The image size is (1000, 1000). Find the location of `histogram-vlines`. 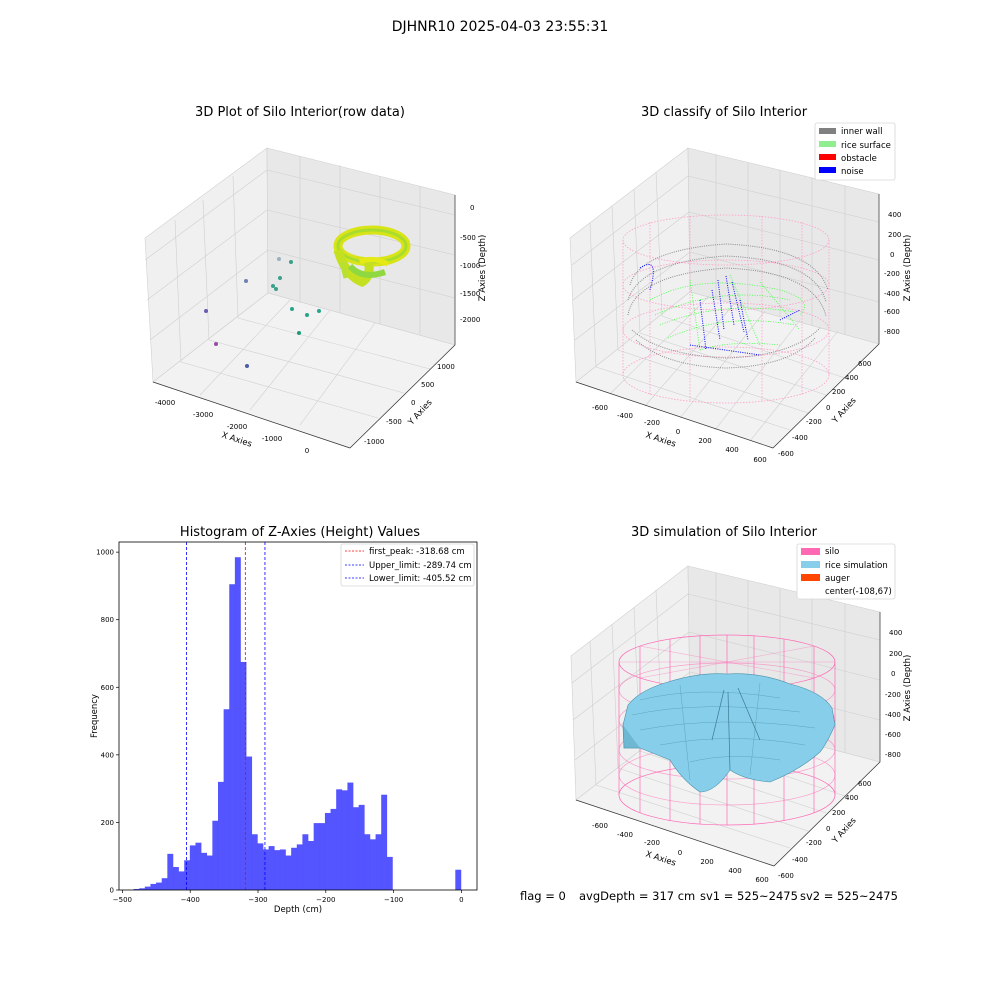

histogram-vlines is located at coordinates (226, 716).